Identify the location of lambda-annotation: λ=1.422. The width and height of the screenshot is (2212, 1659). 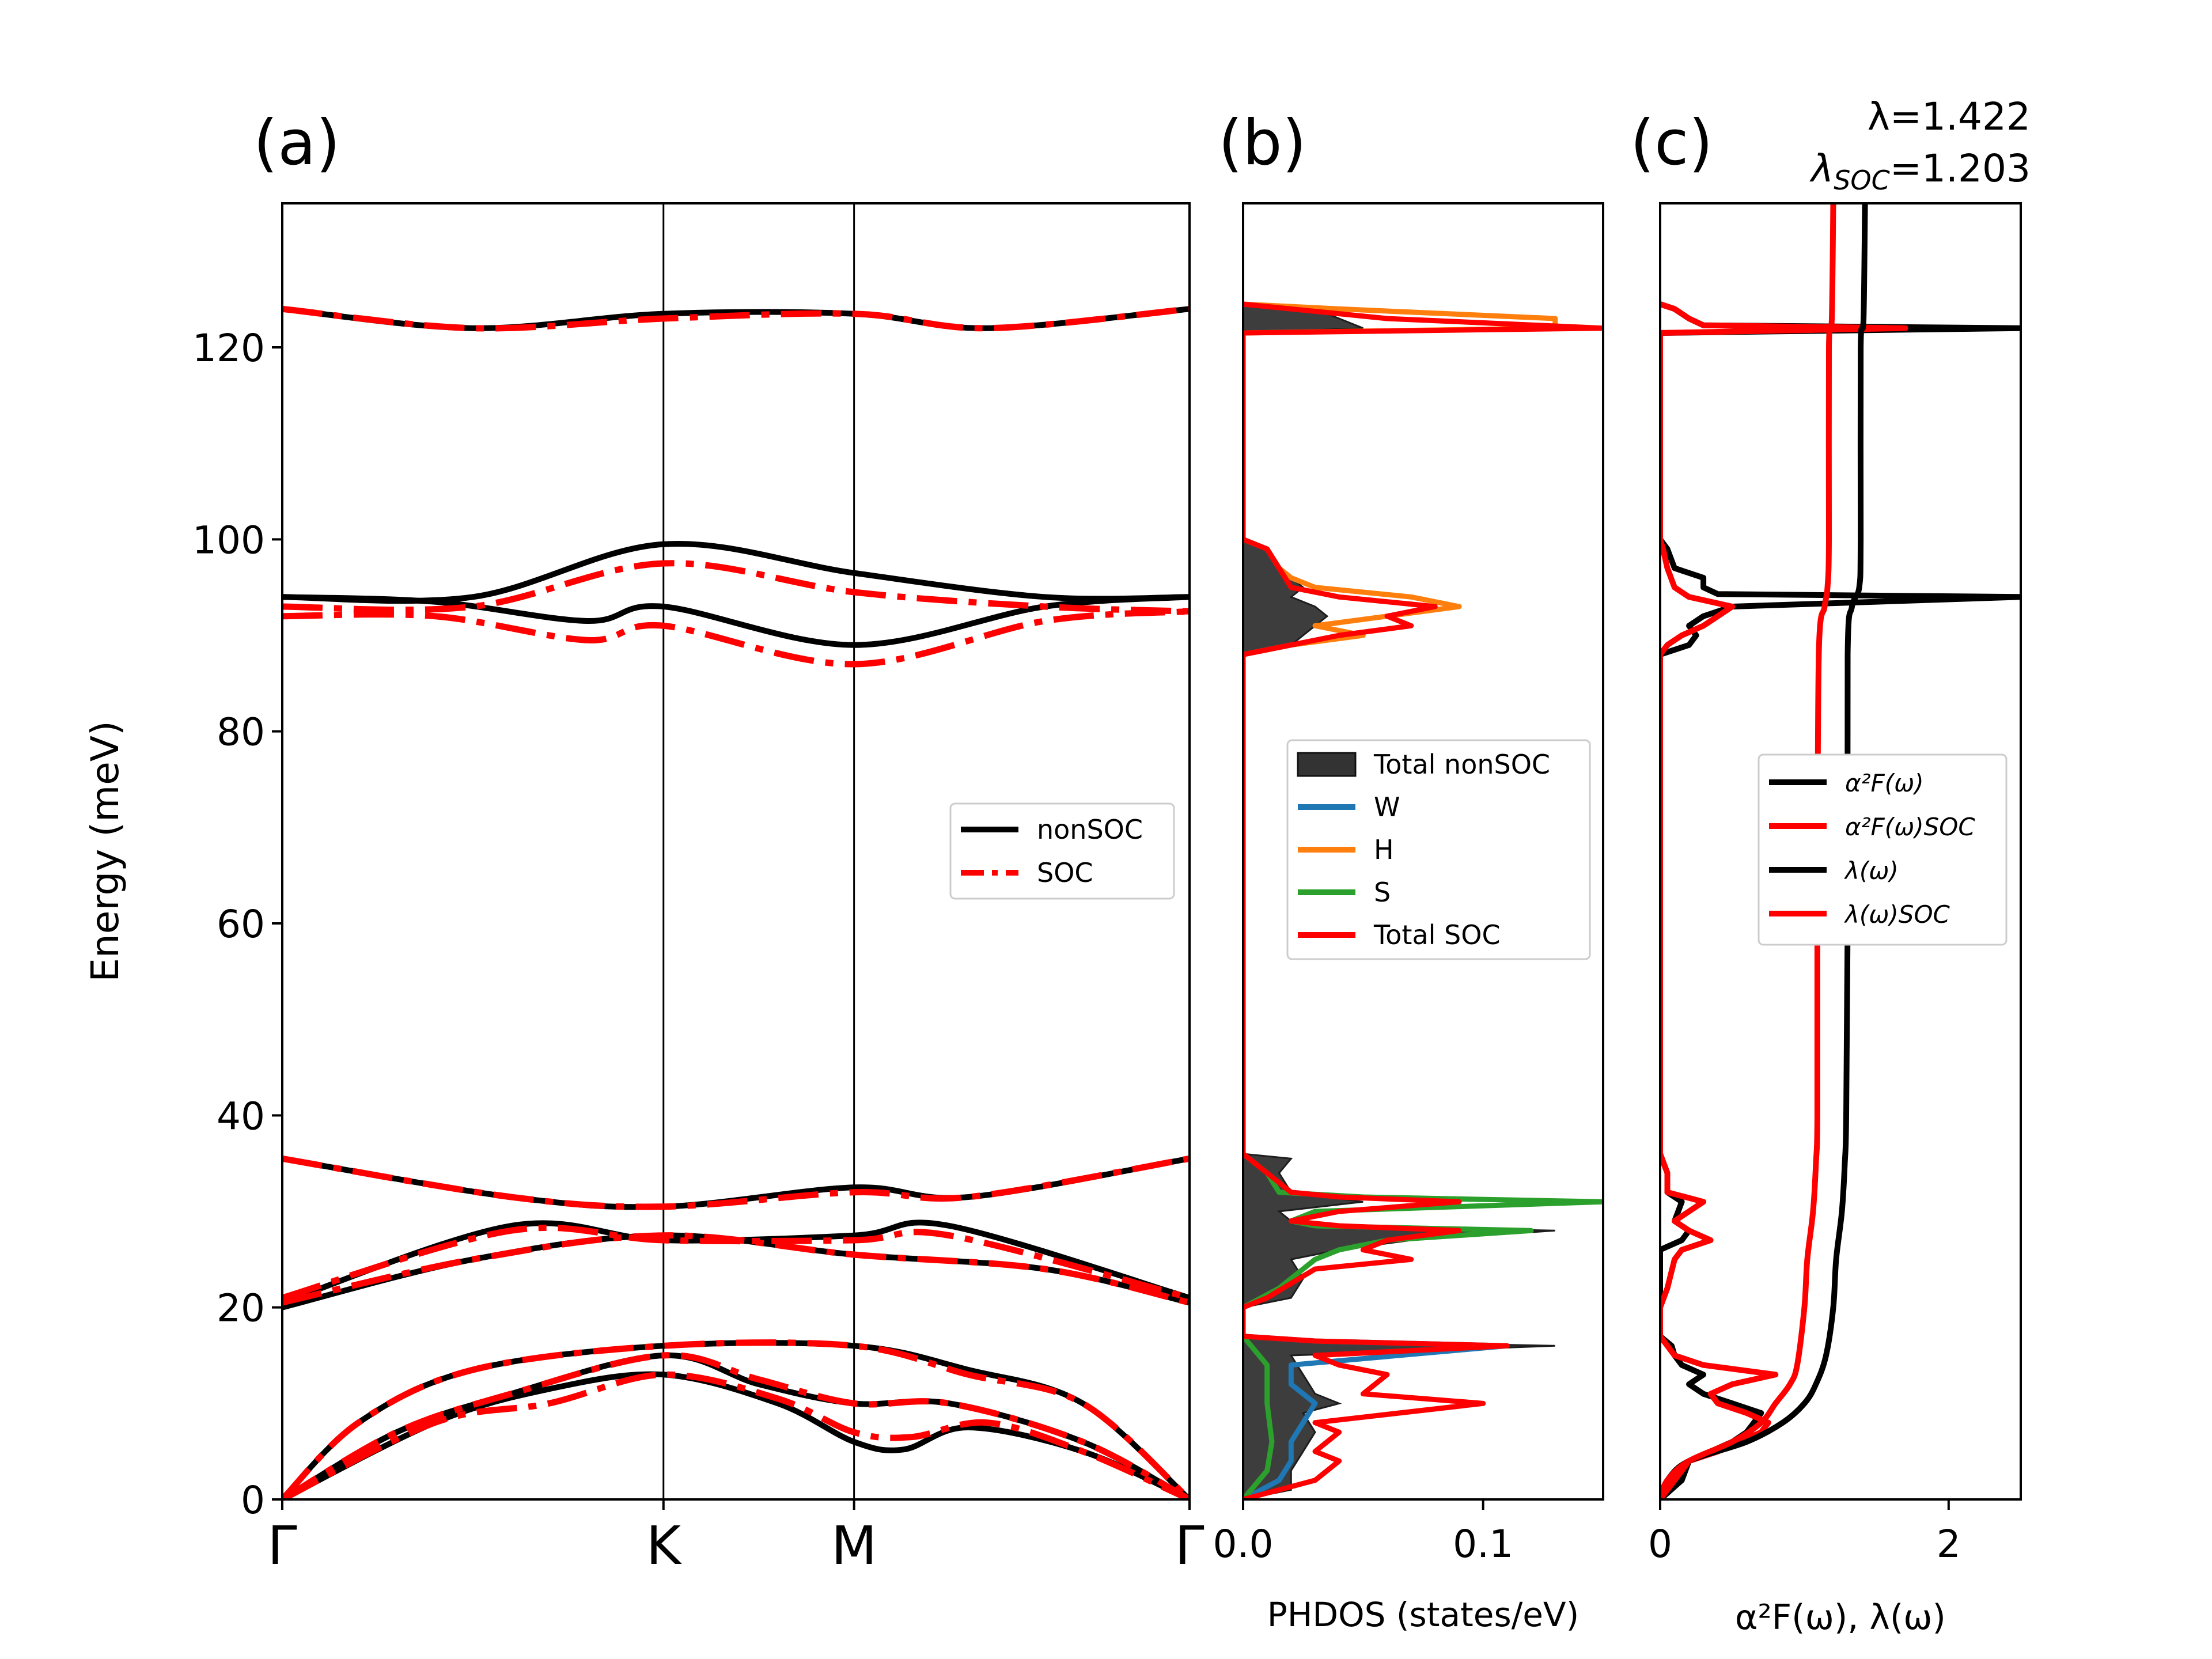
(1949, 116).